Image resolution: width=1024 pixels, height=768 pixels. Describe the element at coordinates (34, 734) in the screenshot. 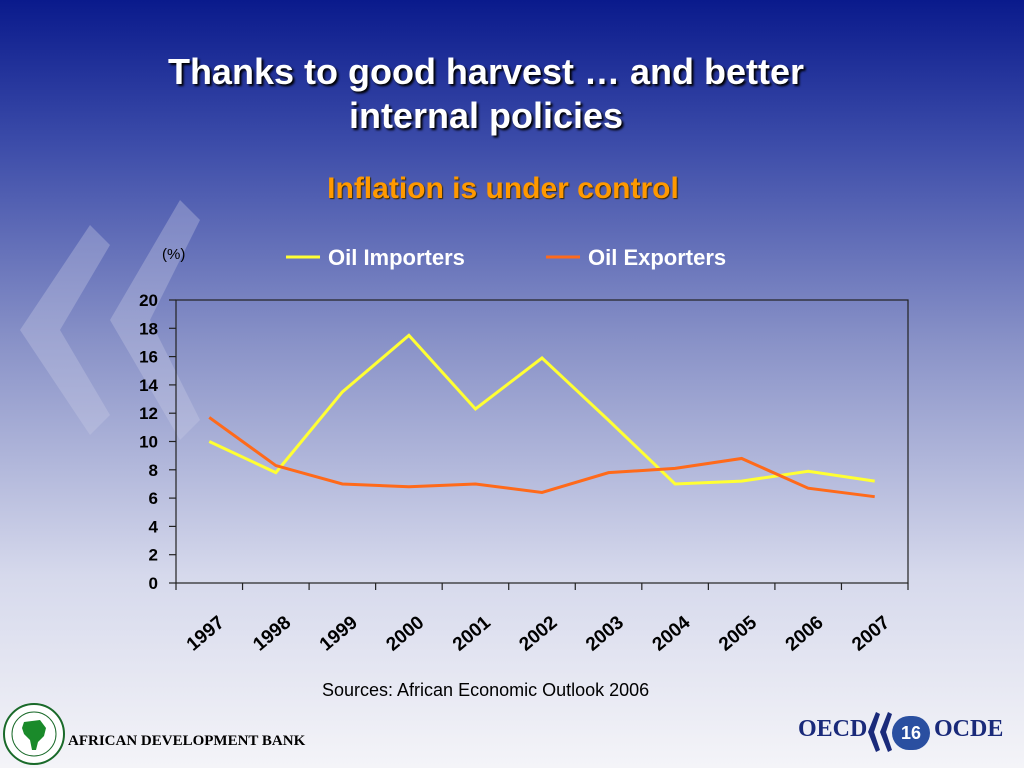

I see `adb-logo-icon` at that location.